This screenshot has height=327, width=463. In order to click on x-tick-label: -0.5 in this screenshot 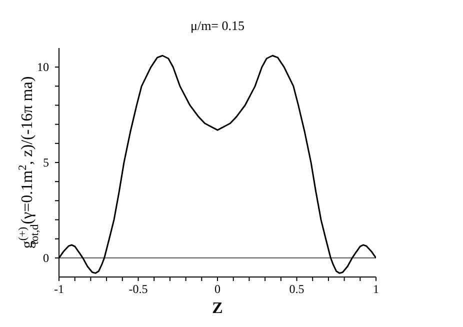, I will do `click(138, 289)`.